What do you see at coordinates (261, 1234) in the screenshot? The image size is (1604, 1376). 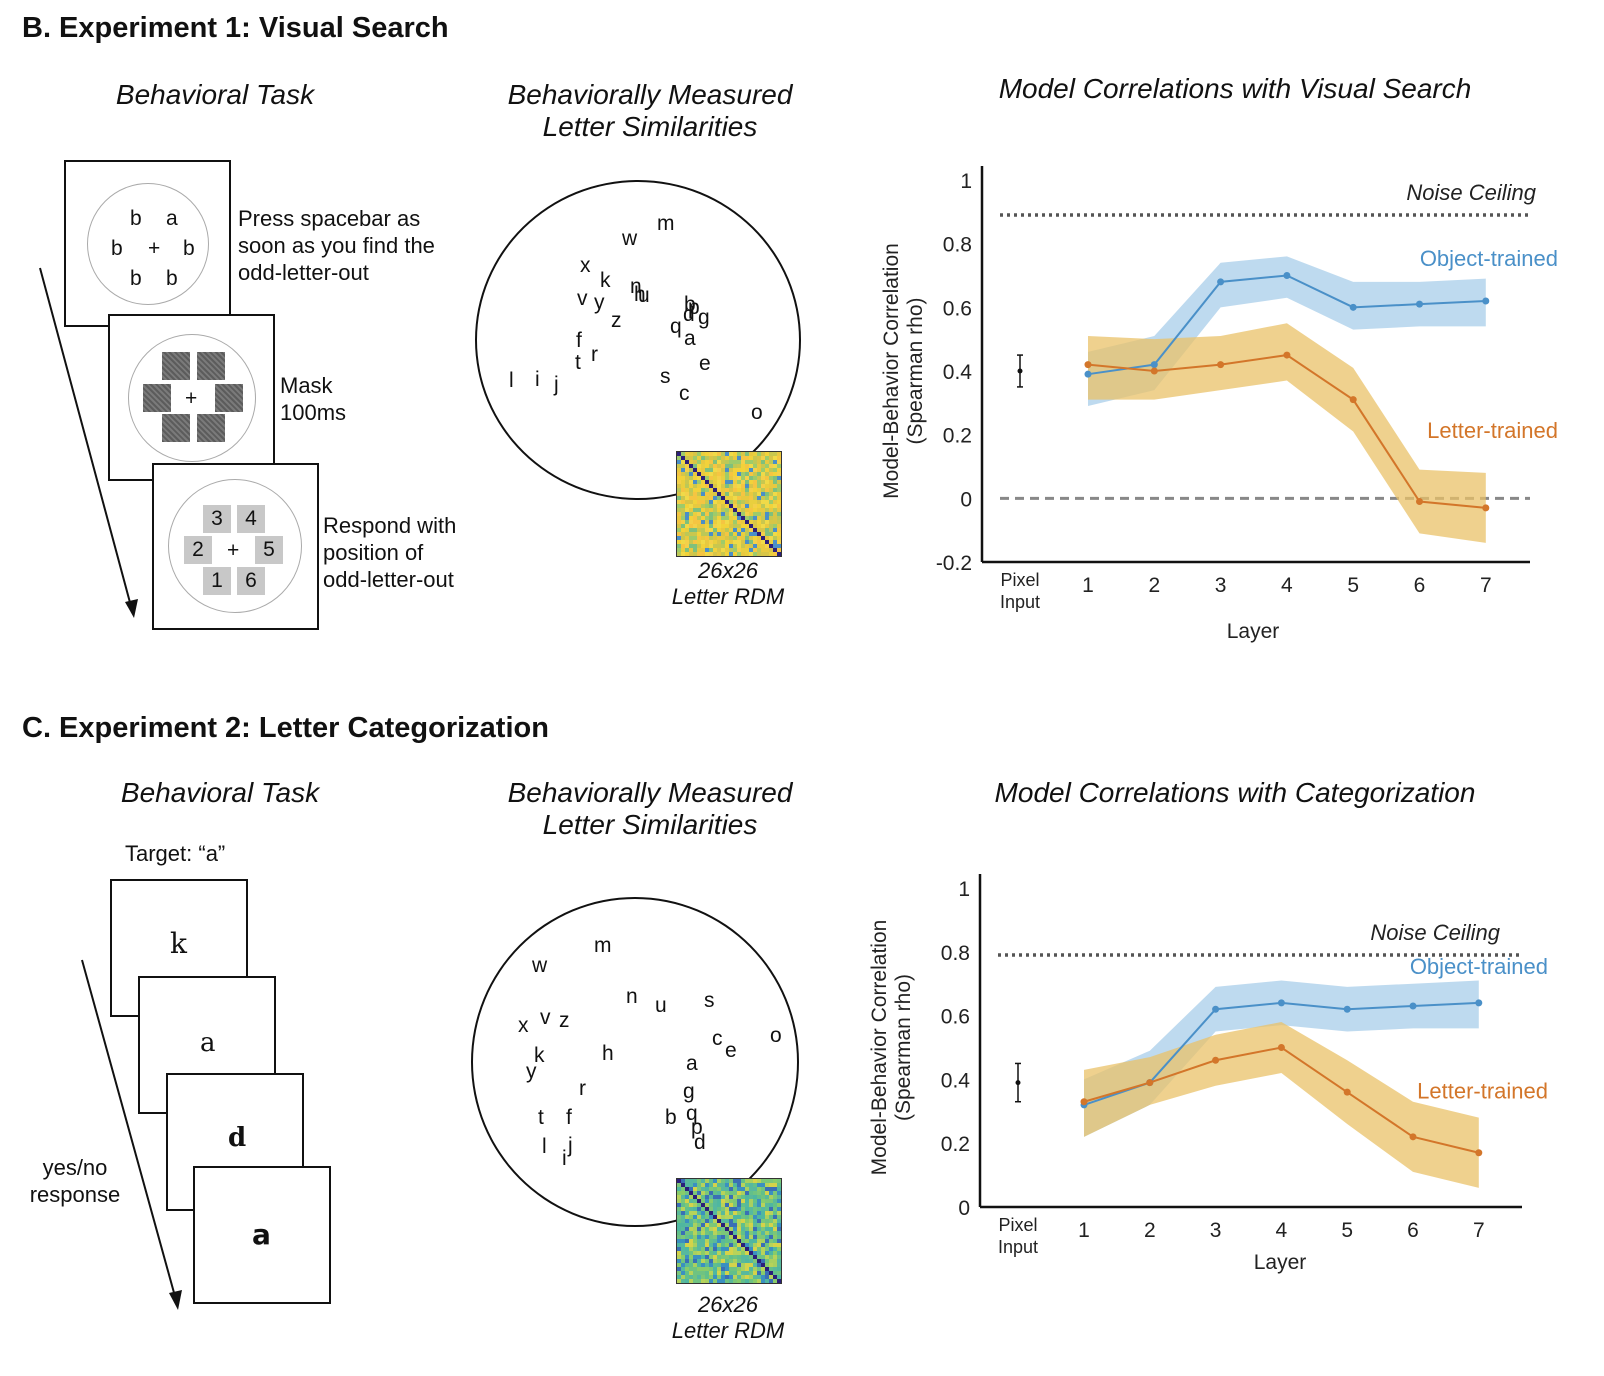 I see `stimulus-letter: a` at bounding box center [261, 1234].